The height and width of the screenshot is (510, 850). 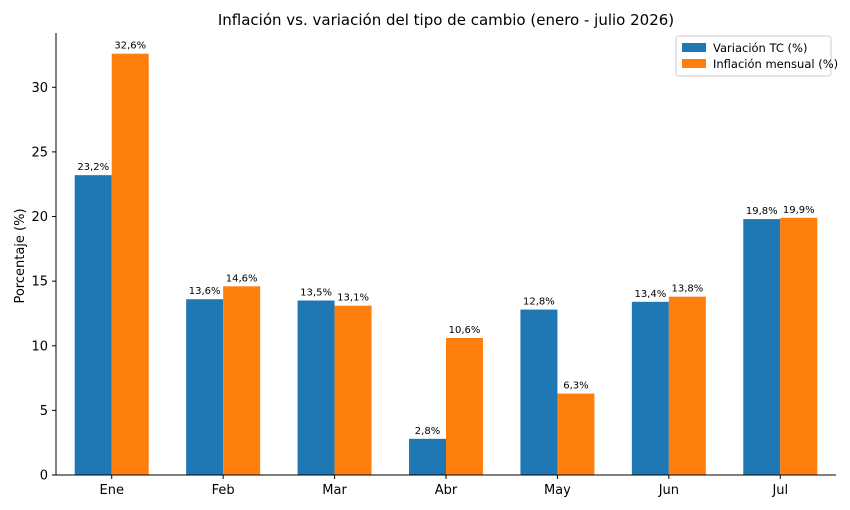 I want to click on y-tick-label: 20, so click(x=39, y=217).